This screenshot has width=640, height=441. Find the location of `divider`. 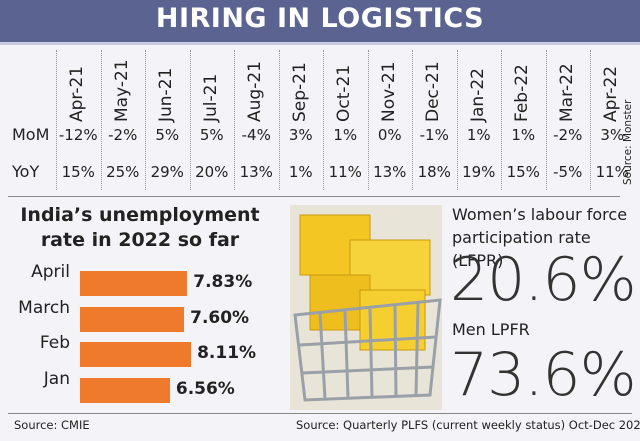

divider is located at coordinates (314, 196).